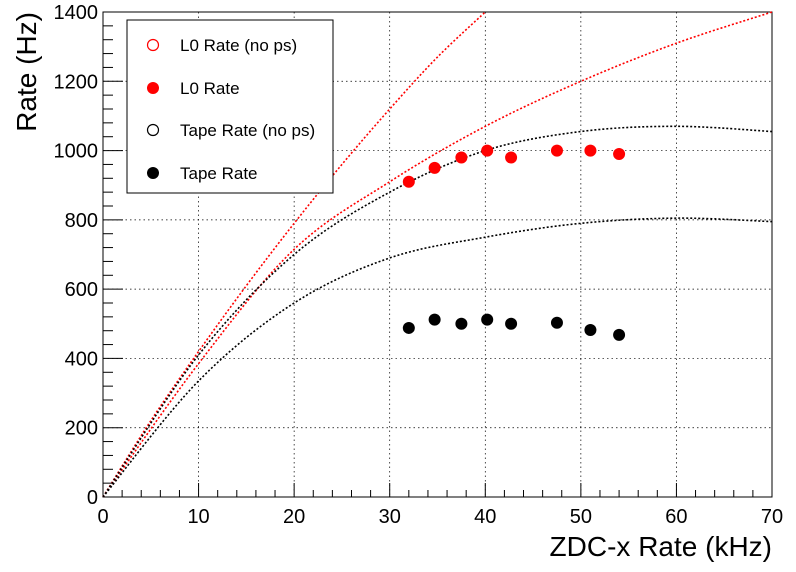 This screenshot has width=796, height=572. What do you see at coordinates (581, 517) in the screenshot?
I see `x-tick-label: 50` at bounding box center [581, 517].